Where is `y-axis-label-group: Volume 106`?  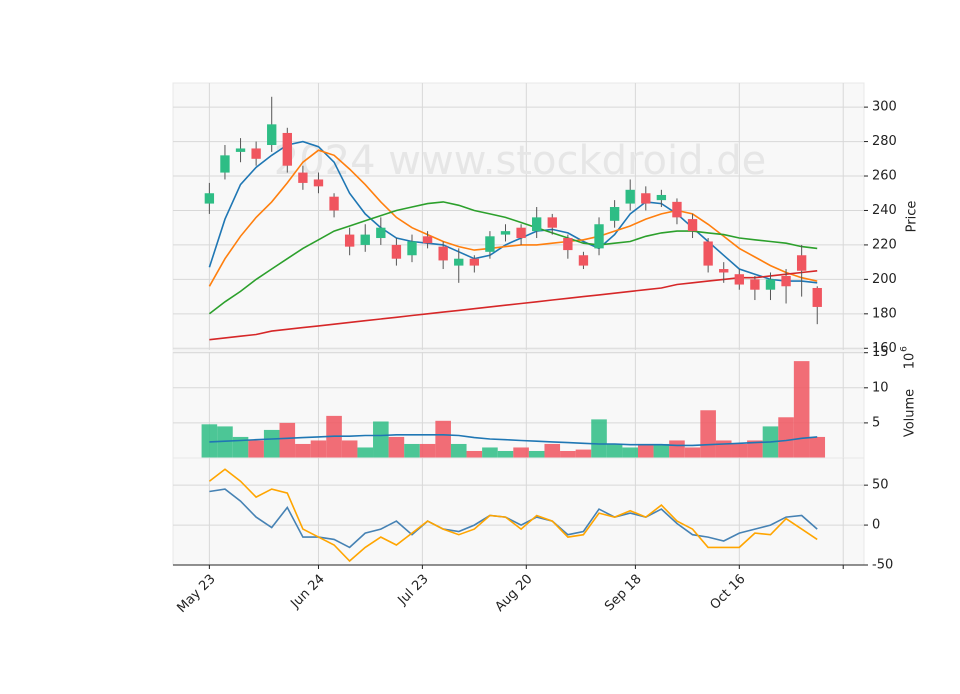 y-axis-label-group: Volume 106 is located at coordinates (909, 391).